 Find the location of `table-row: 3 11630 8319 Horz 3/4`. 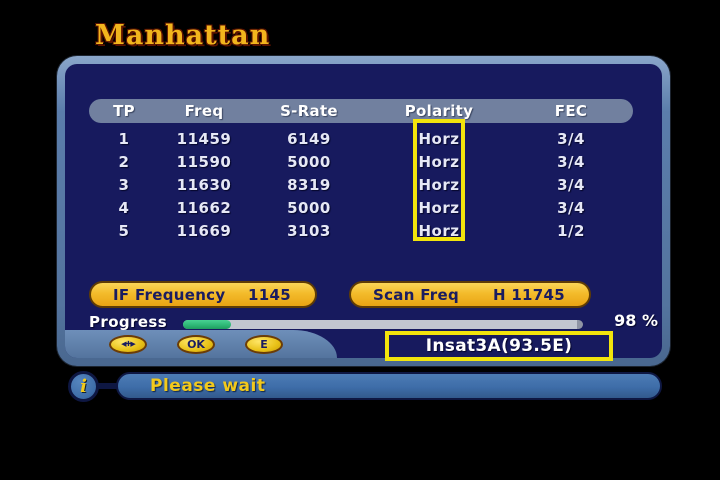

table-row: 3 11630 8319 Horz 3/4 is located at coordinates (361, 184).